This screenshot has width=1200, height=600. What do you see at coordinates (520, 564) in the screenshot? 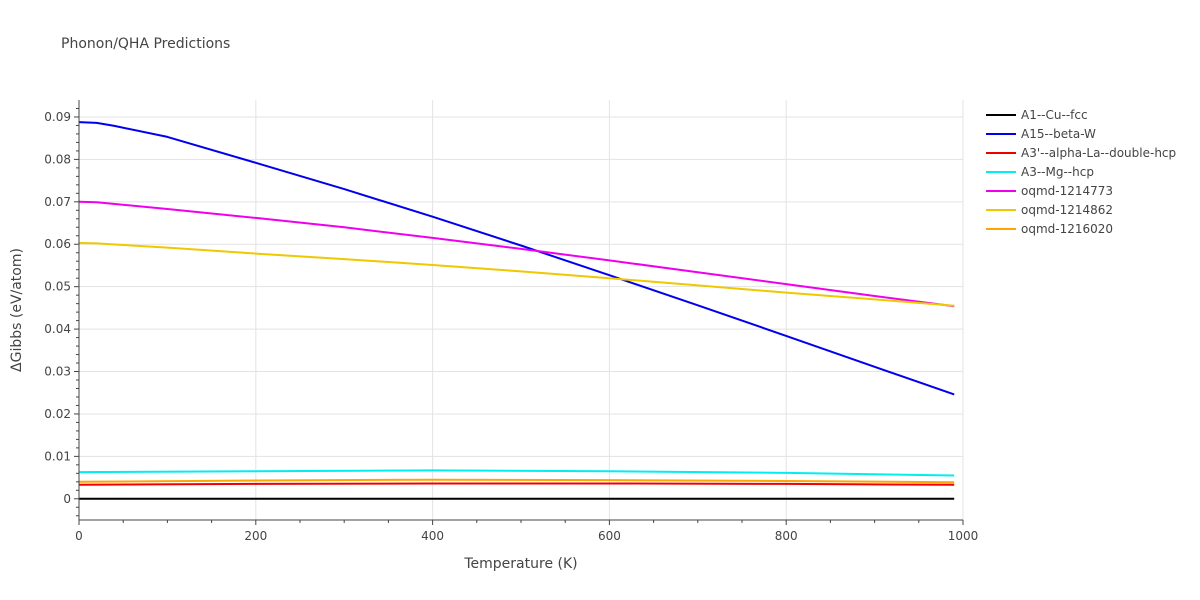
I see `x-axis-title: Temperature (K)` at bounding box center [520, 564].